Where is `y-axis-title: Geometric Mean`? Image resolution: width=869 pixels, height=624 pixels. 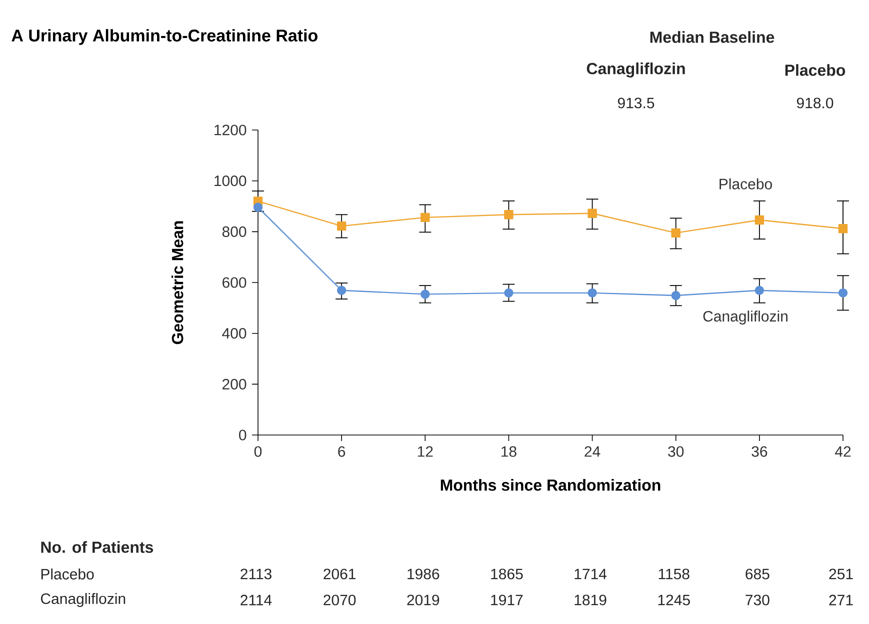
y-axis-title: Geometric Mean is located at coordinates (177, 282).